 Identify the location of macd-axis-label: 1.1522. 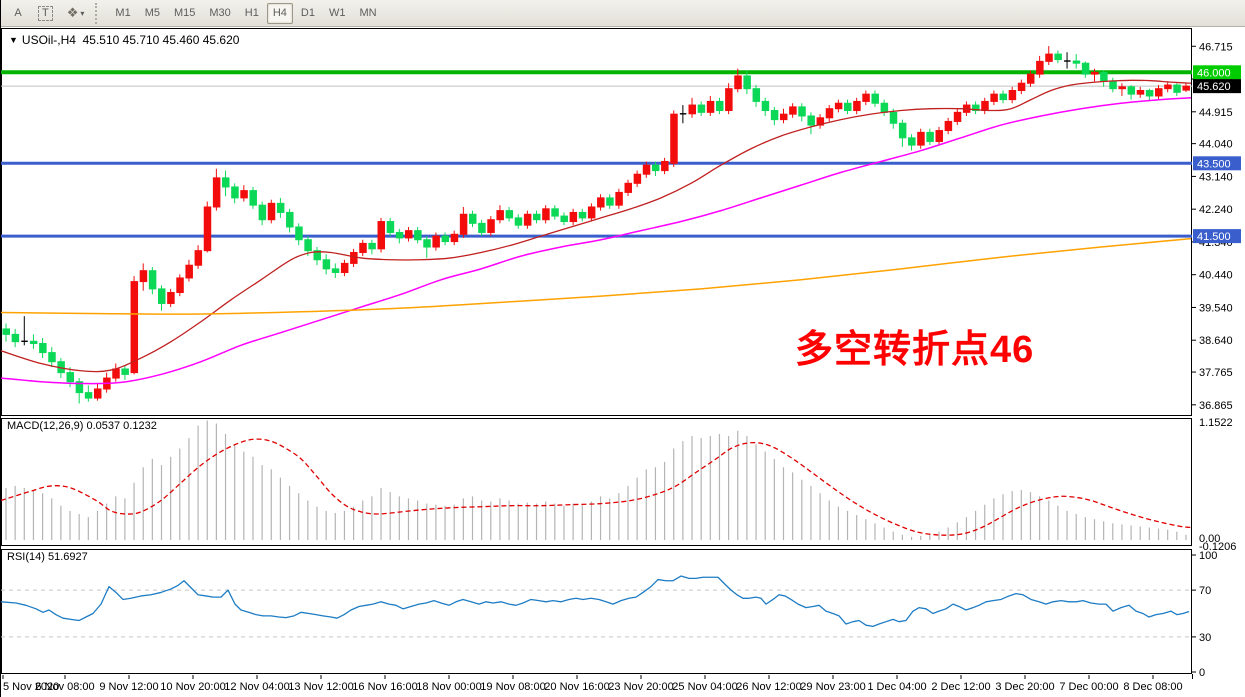
(1216, 423).